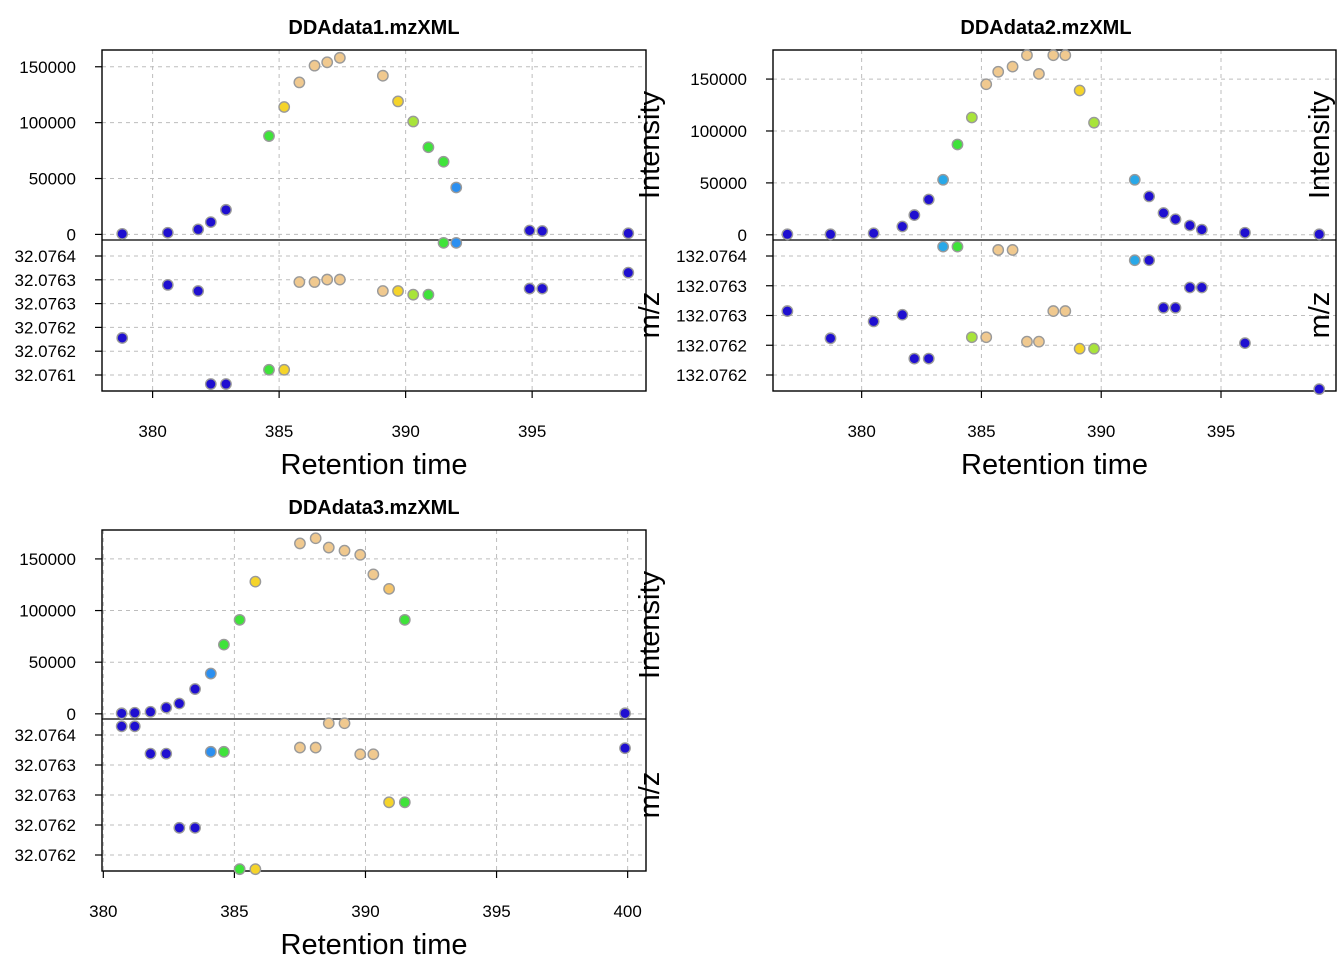 The width and height of the screenshot is (1344, 960). I want to click on mz-tick-label: 32.0764, so click(45, 735).